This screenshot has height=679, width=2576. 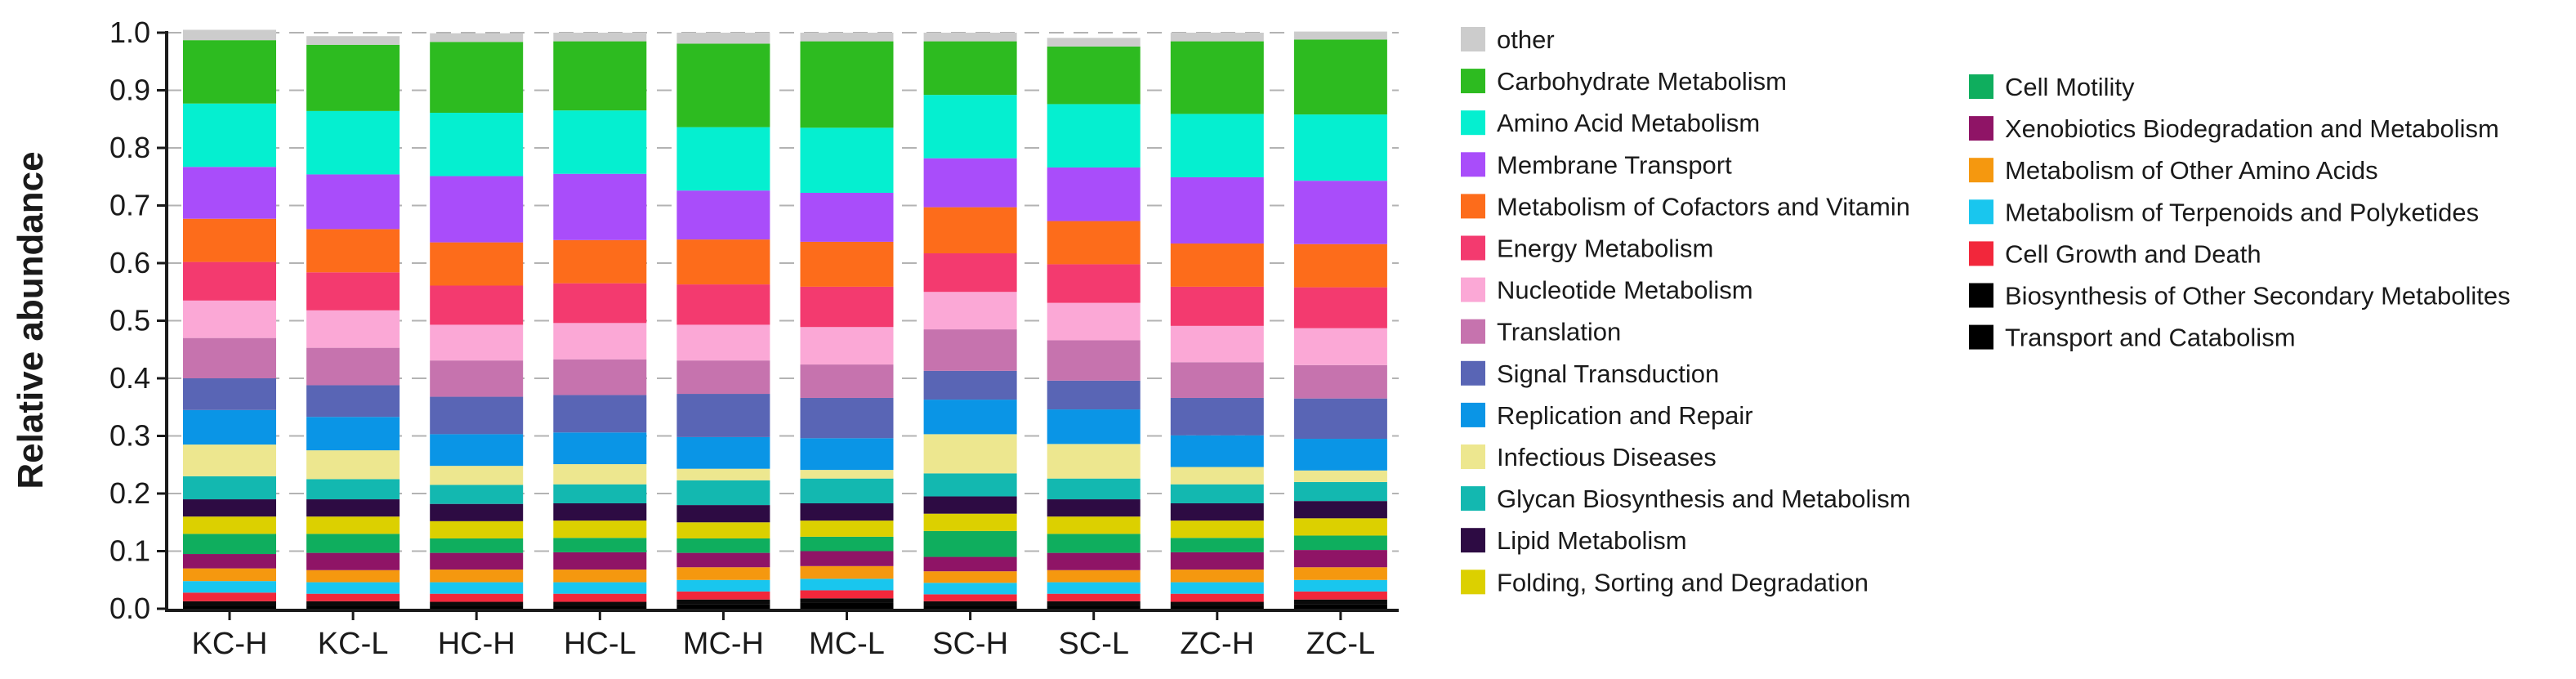 I want to click on bar-stack-sc-h, so click(x=970, y=321).